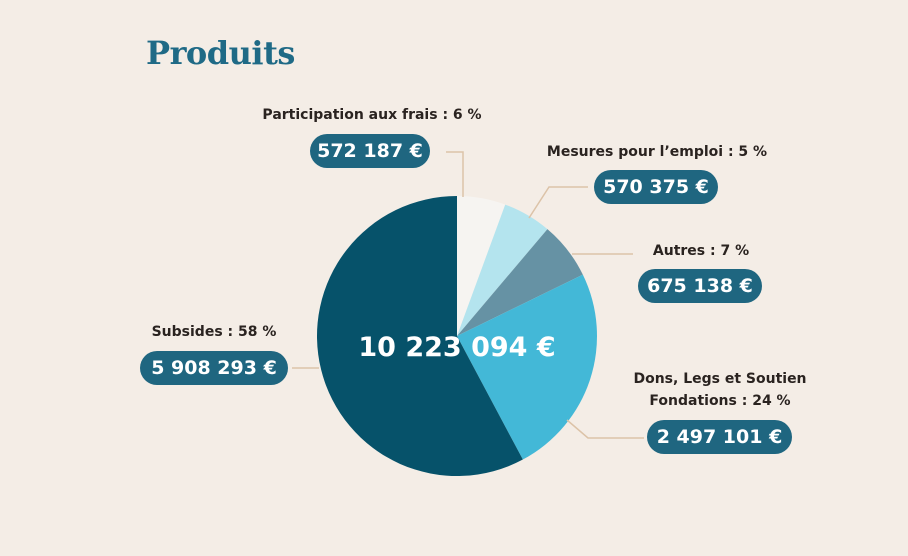 This screenshot has height=556, width=908. I want to click on value-pill-autres: 675 138 €, so click(700, 286).